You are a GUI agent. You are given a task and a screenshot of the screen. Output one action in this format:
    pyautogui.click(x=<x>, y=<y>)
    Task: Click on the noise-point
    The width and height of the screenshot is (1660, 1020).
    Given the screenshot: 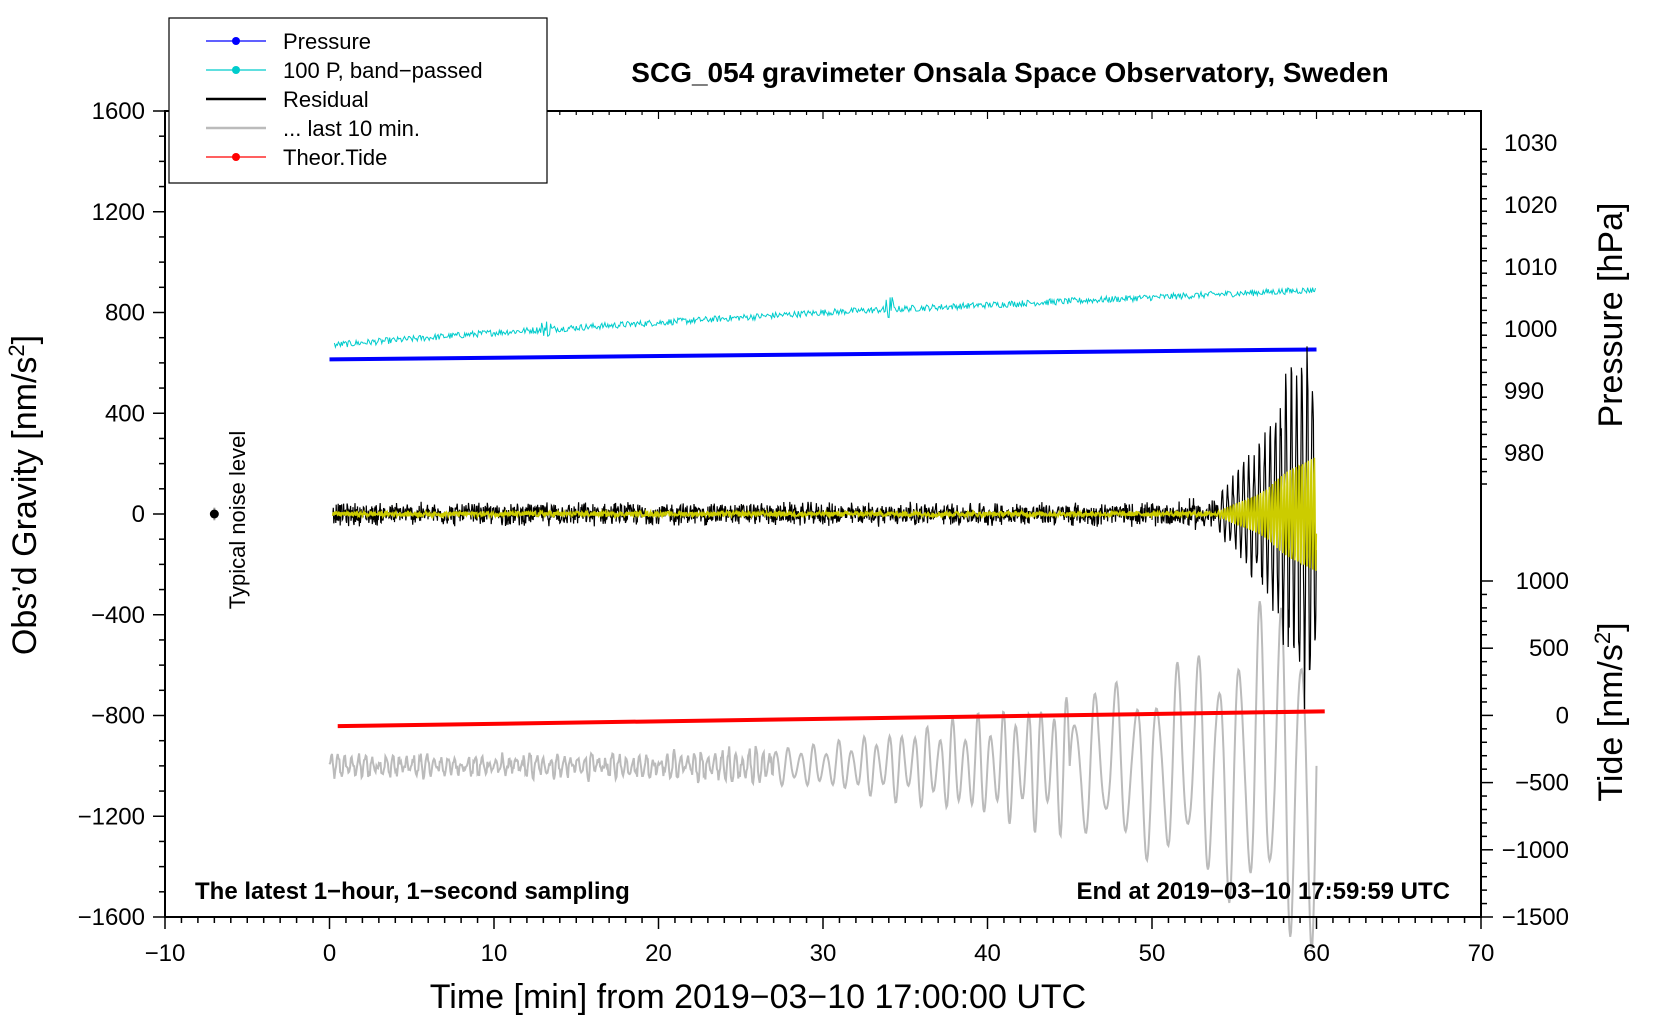 What is the action you would take?
    pyautogui.click(x=214, y=514)
    